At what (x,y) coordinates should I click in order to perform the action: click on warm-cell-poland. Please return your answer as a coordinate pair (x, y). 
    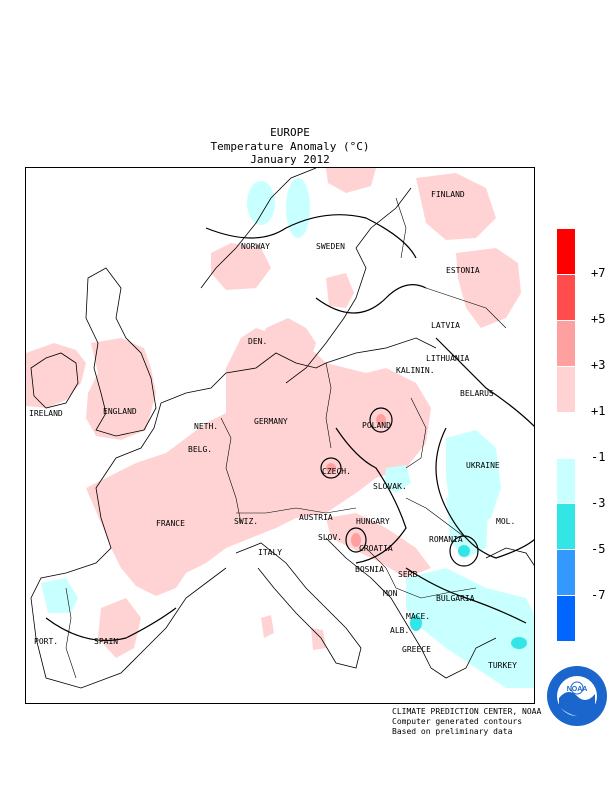
    Looking at the image, I should click on (381, 420).